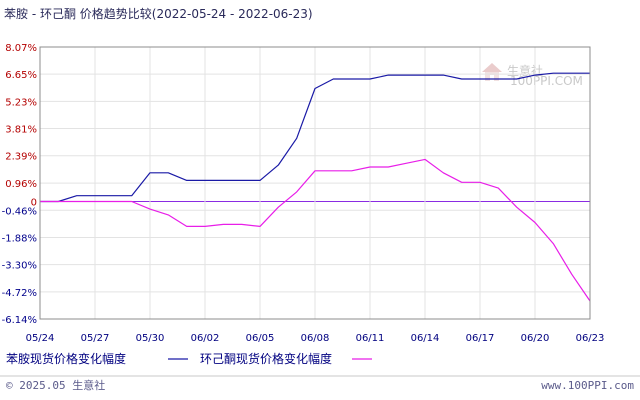 The height and width of the screenshot is (400, 640). What do you see at coordinates (590, 338) in the screenshot?
I see `x-tick-label: 06/23` at bounding box center [590, 338].